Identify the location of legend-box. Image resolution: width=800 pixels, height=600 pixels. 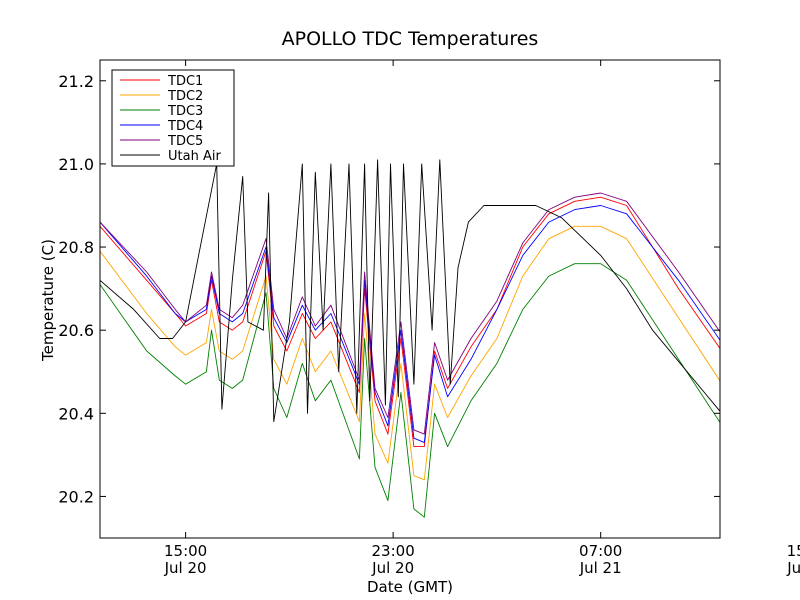
(173, 118).